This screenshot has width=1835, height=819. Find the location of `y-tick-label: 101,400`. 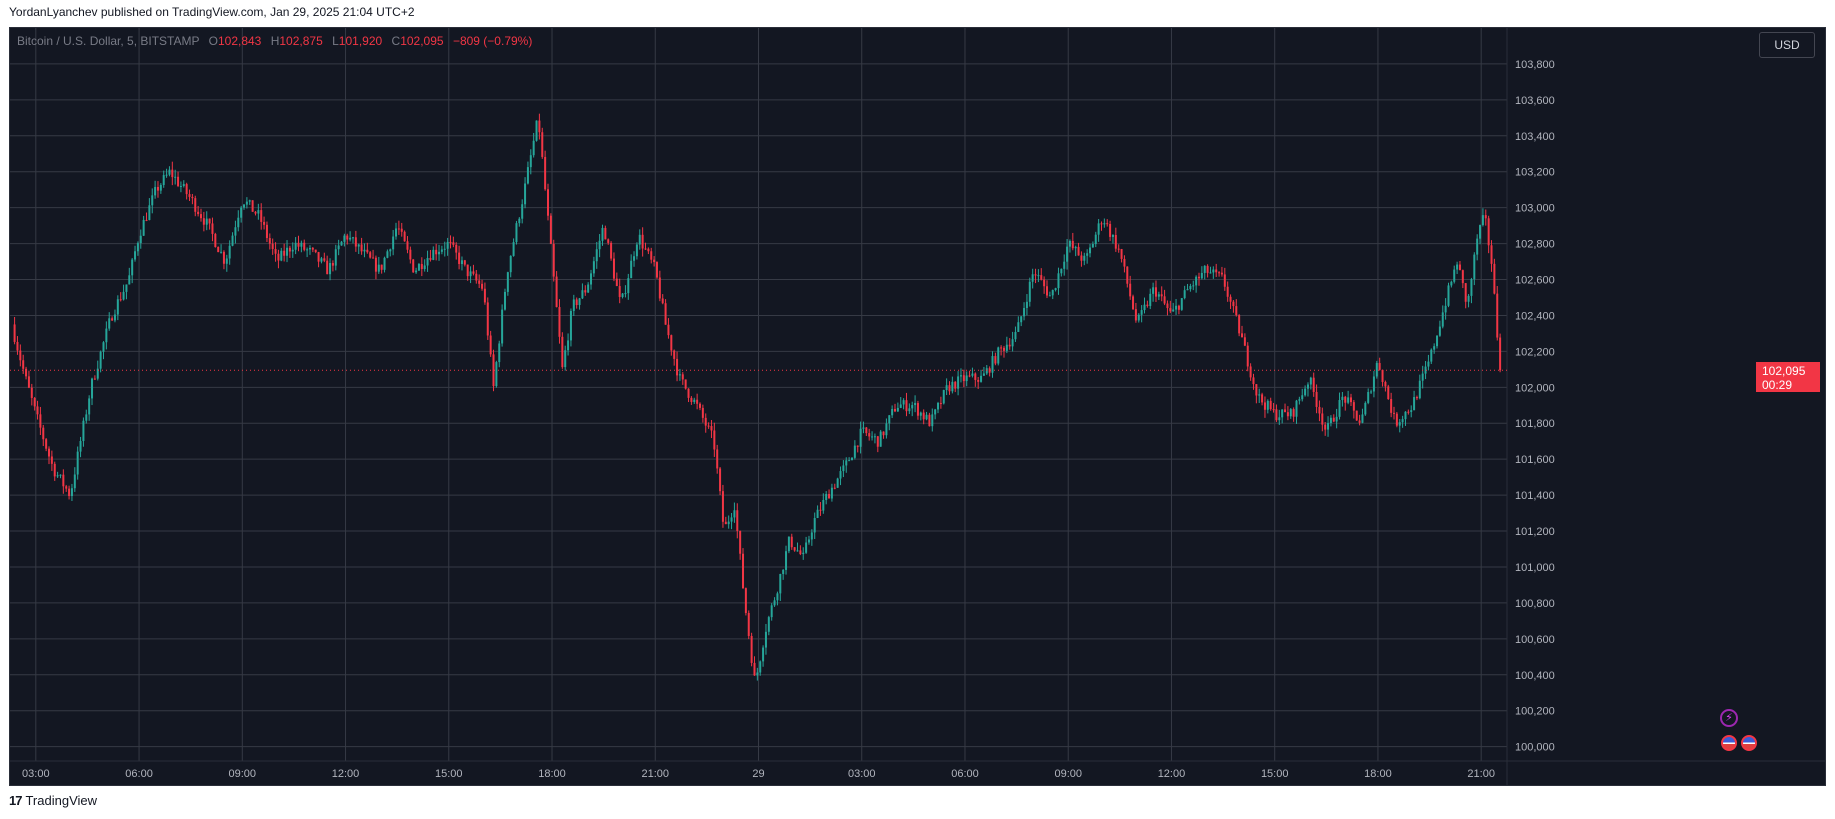

y-tick-label: 101,400 is located at coordinates (1535, 496).